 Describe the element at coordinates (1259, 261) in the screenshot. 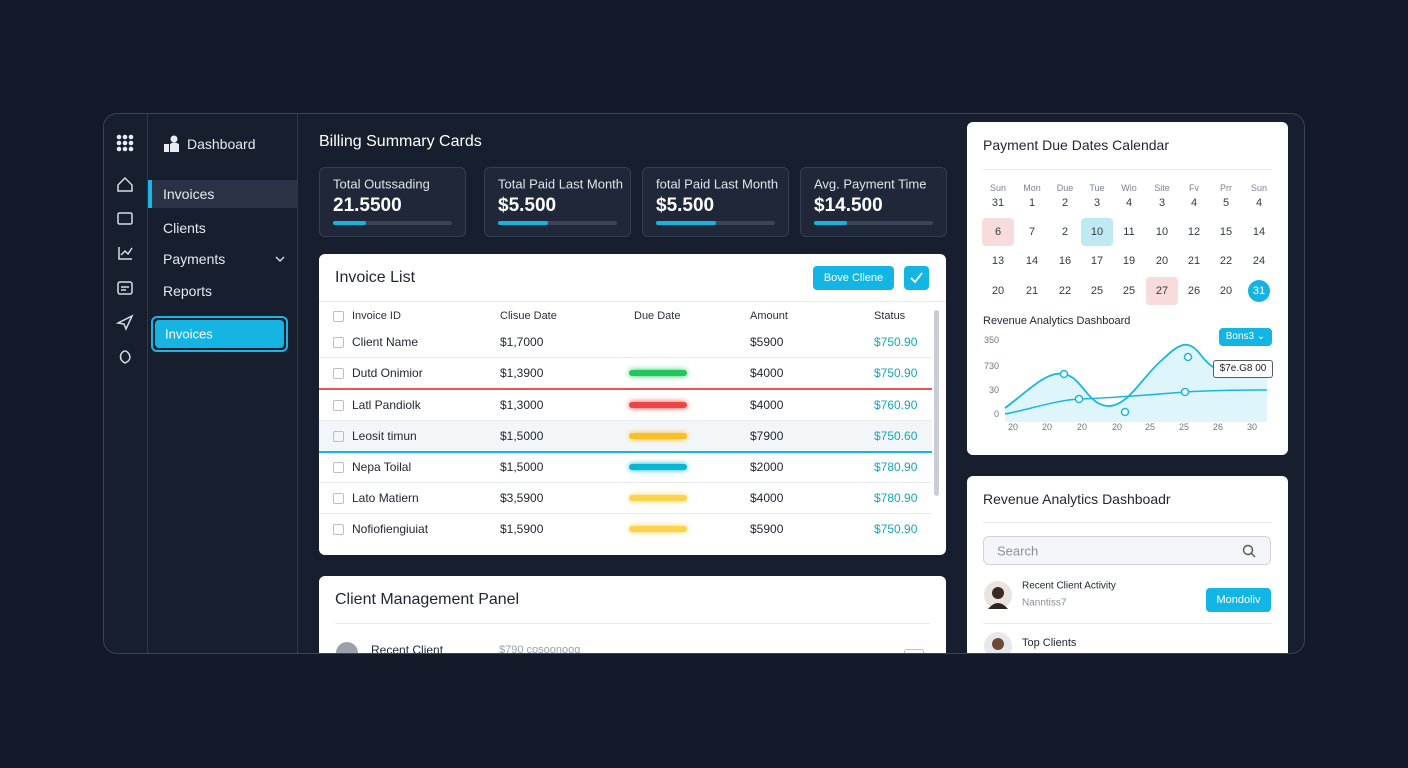

I see `calendar-day: 24` at that location.